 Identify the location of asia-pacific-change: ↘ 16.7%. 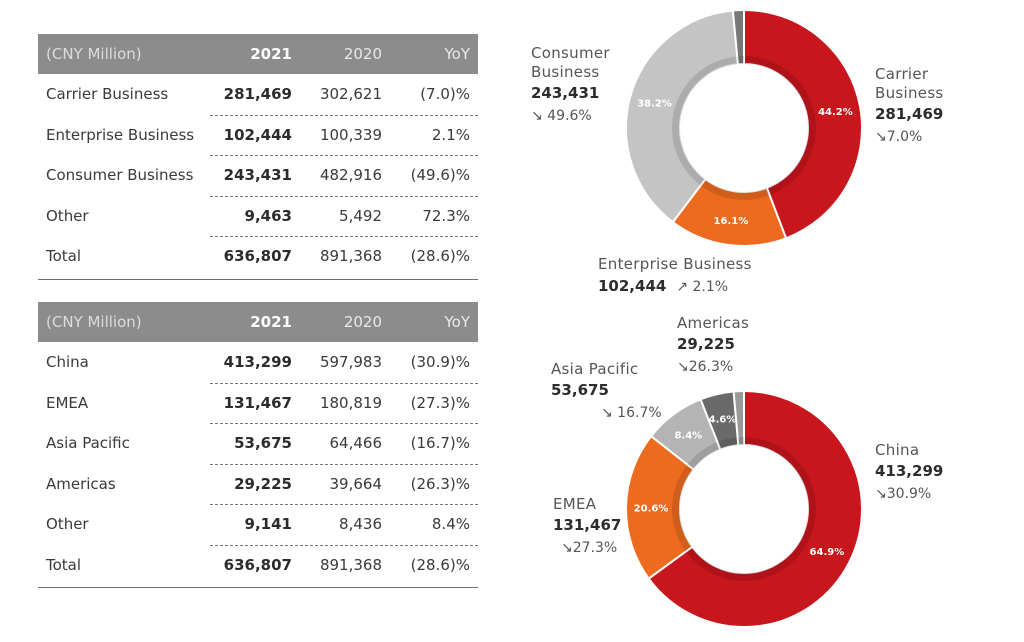
(631, 413).